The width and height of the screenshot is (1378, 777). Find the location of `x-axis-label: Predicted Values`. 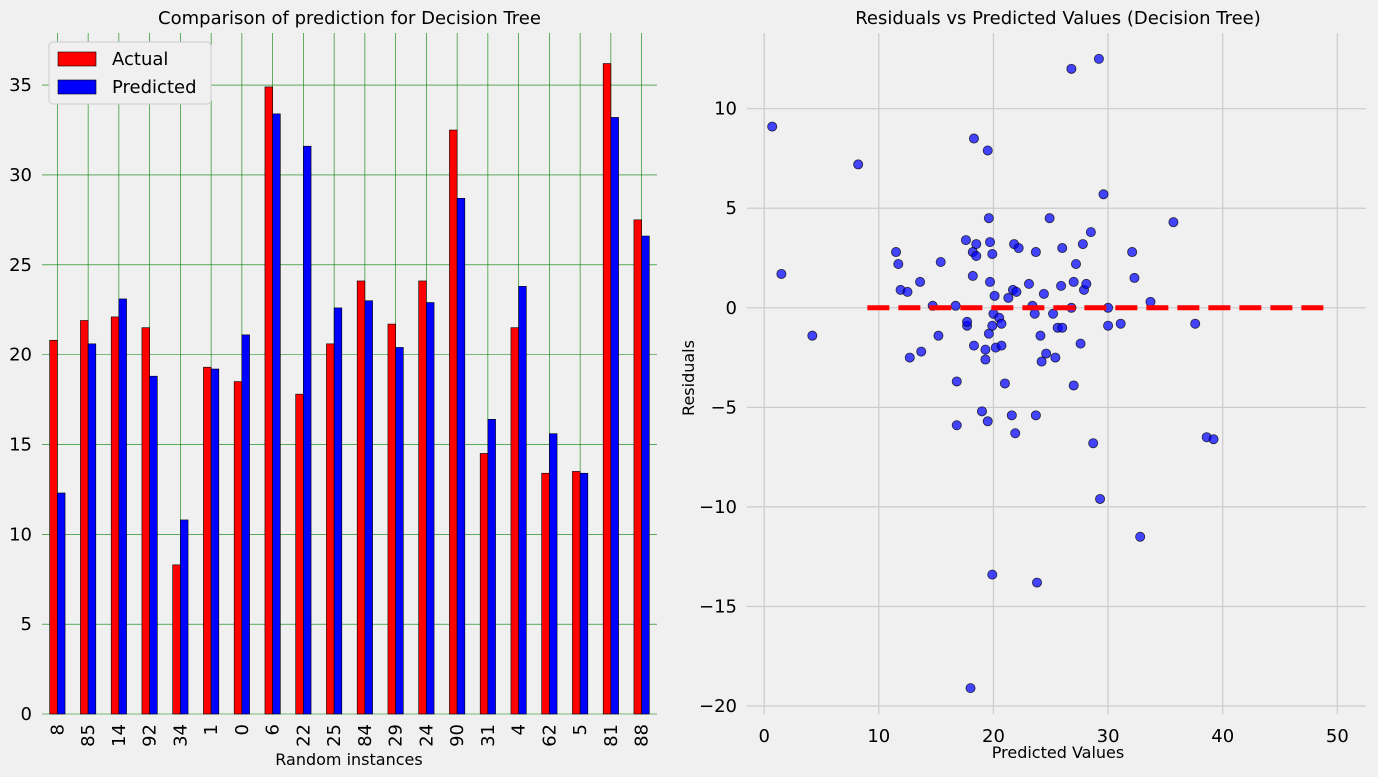

x-axis-label: Predicted Values is located at coordinates (1058, 752).